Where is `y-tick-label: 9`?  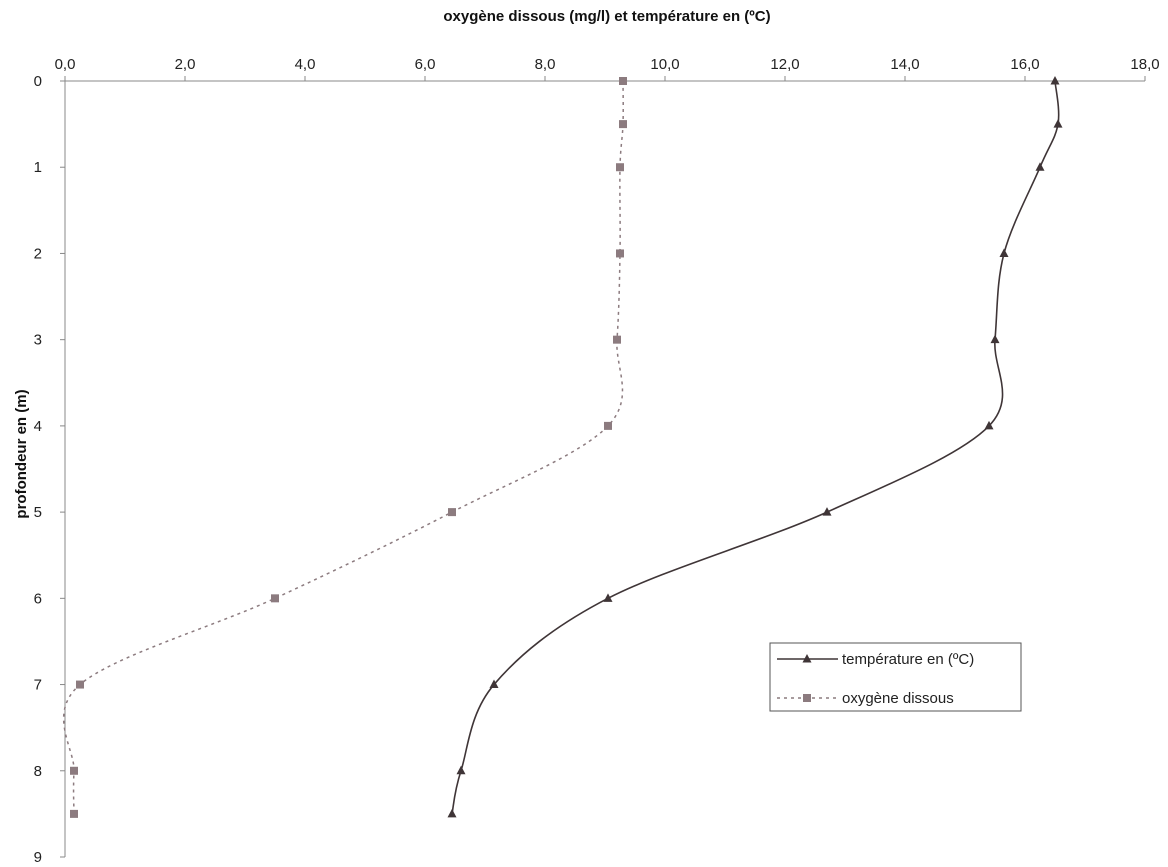 y-tick-label: 9 is located at coordinates (38, 857).